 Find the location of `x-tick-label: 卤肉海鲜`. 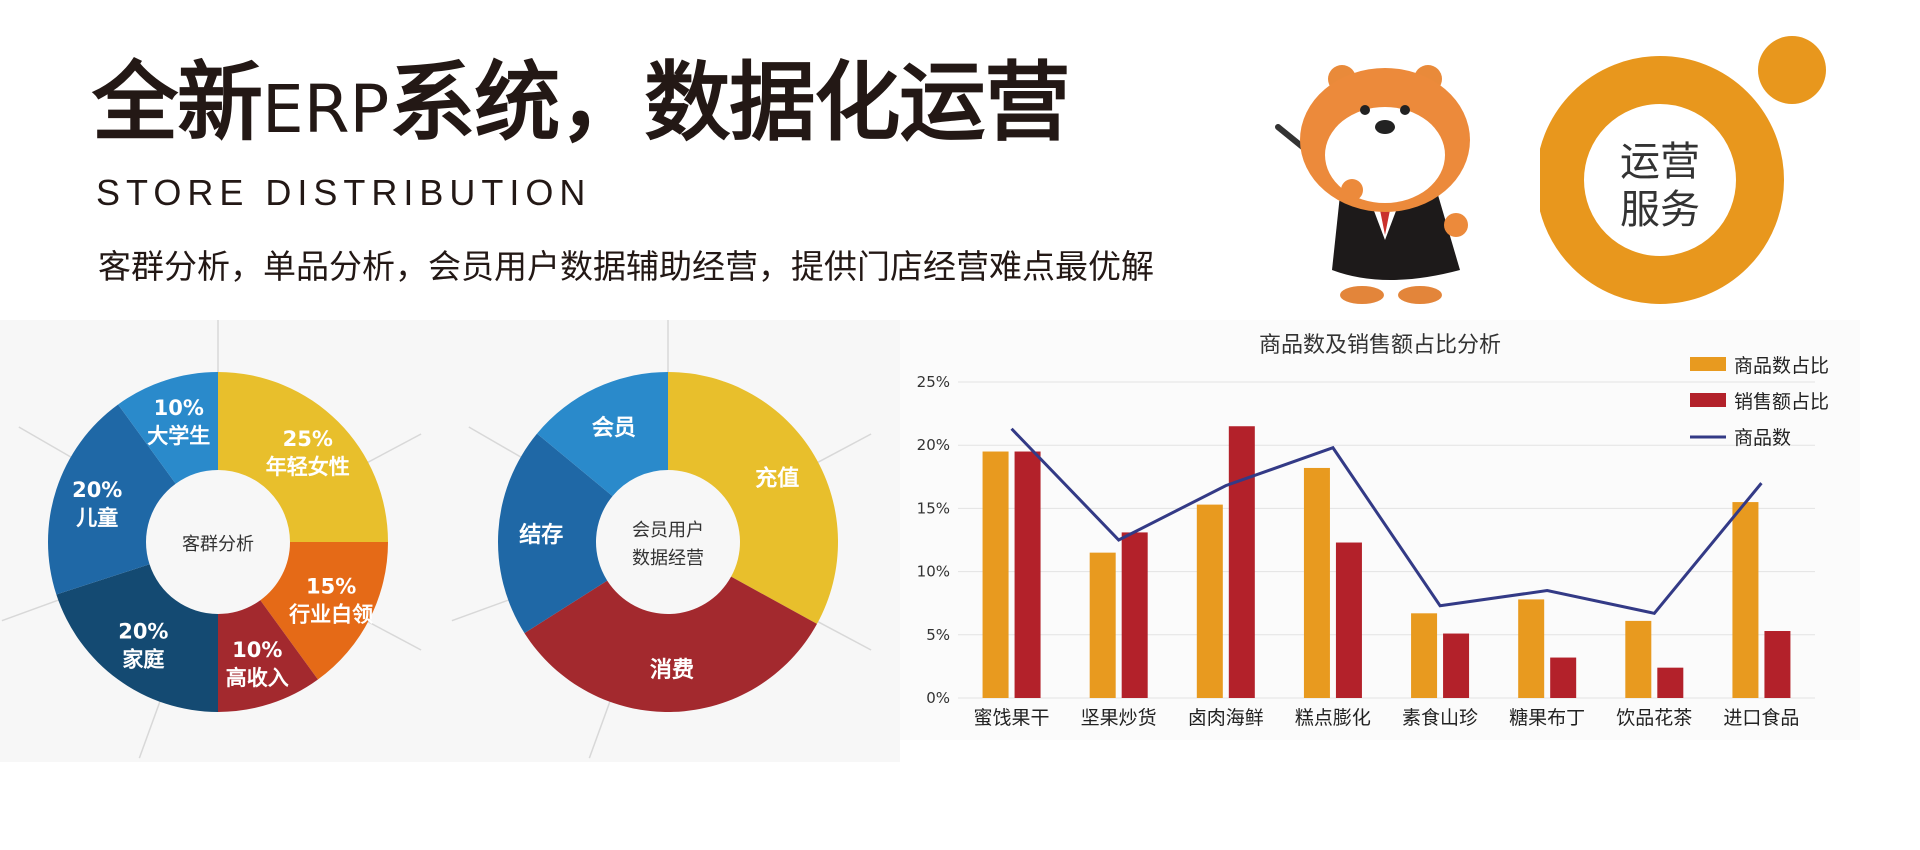

x-tick-label: 卤肉海鲜 is located at coordinates (1226, 718).